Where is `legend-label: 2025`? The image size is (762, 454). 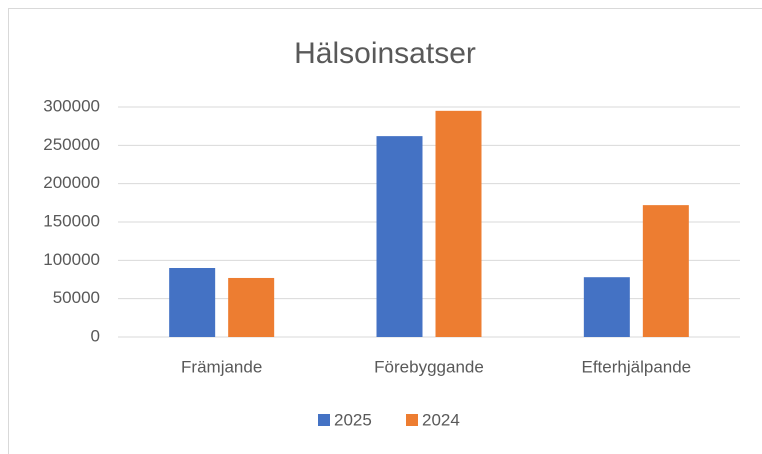
legend-label: 2025 is located at coordinates (353, 419).